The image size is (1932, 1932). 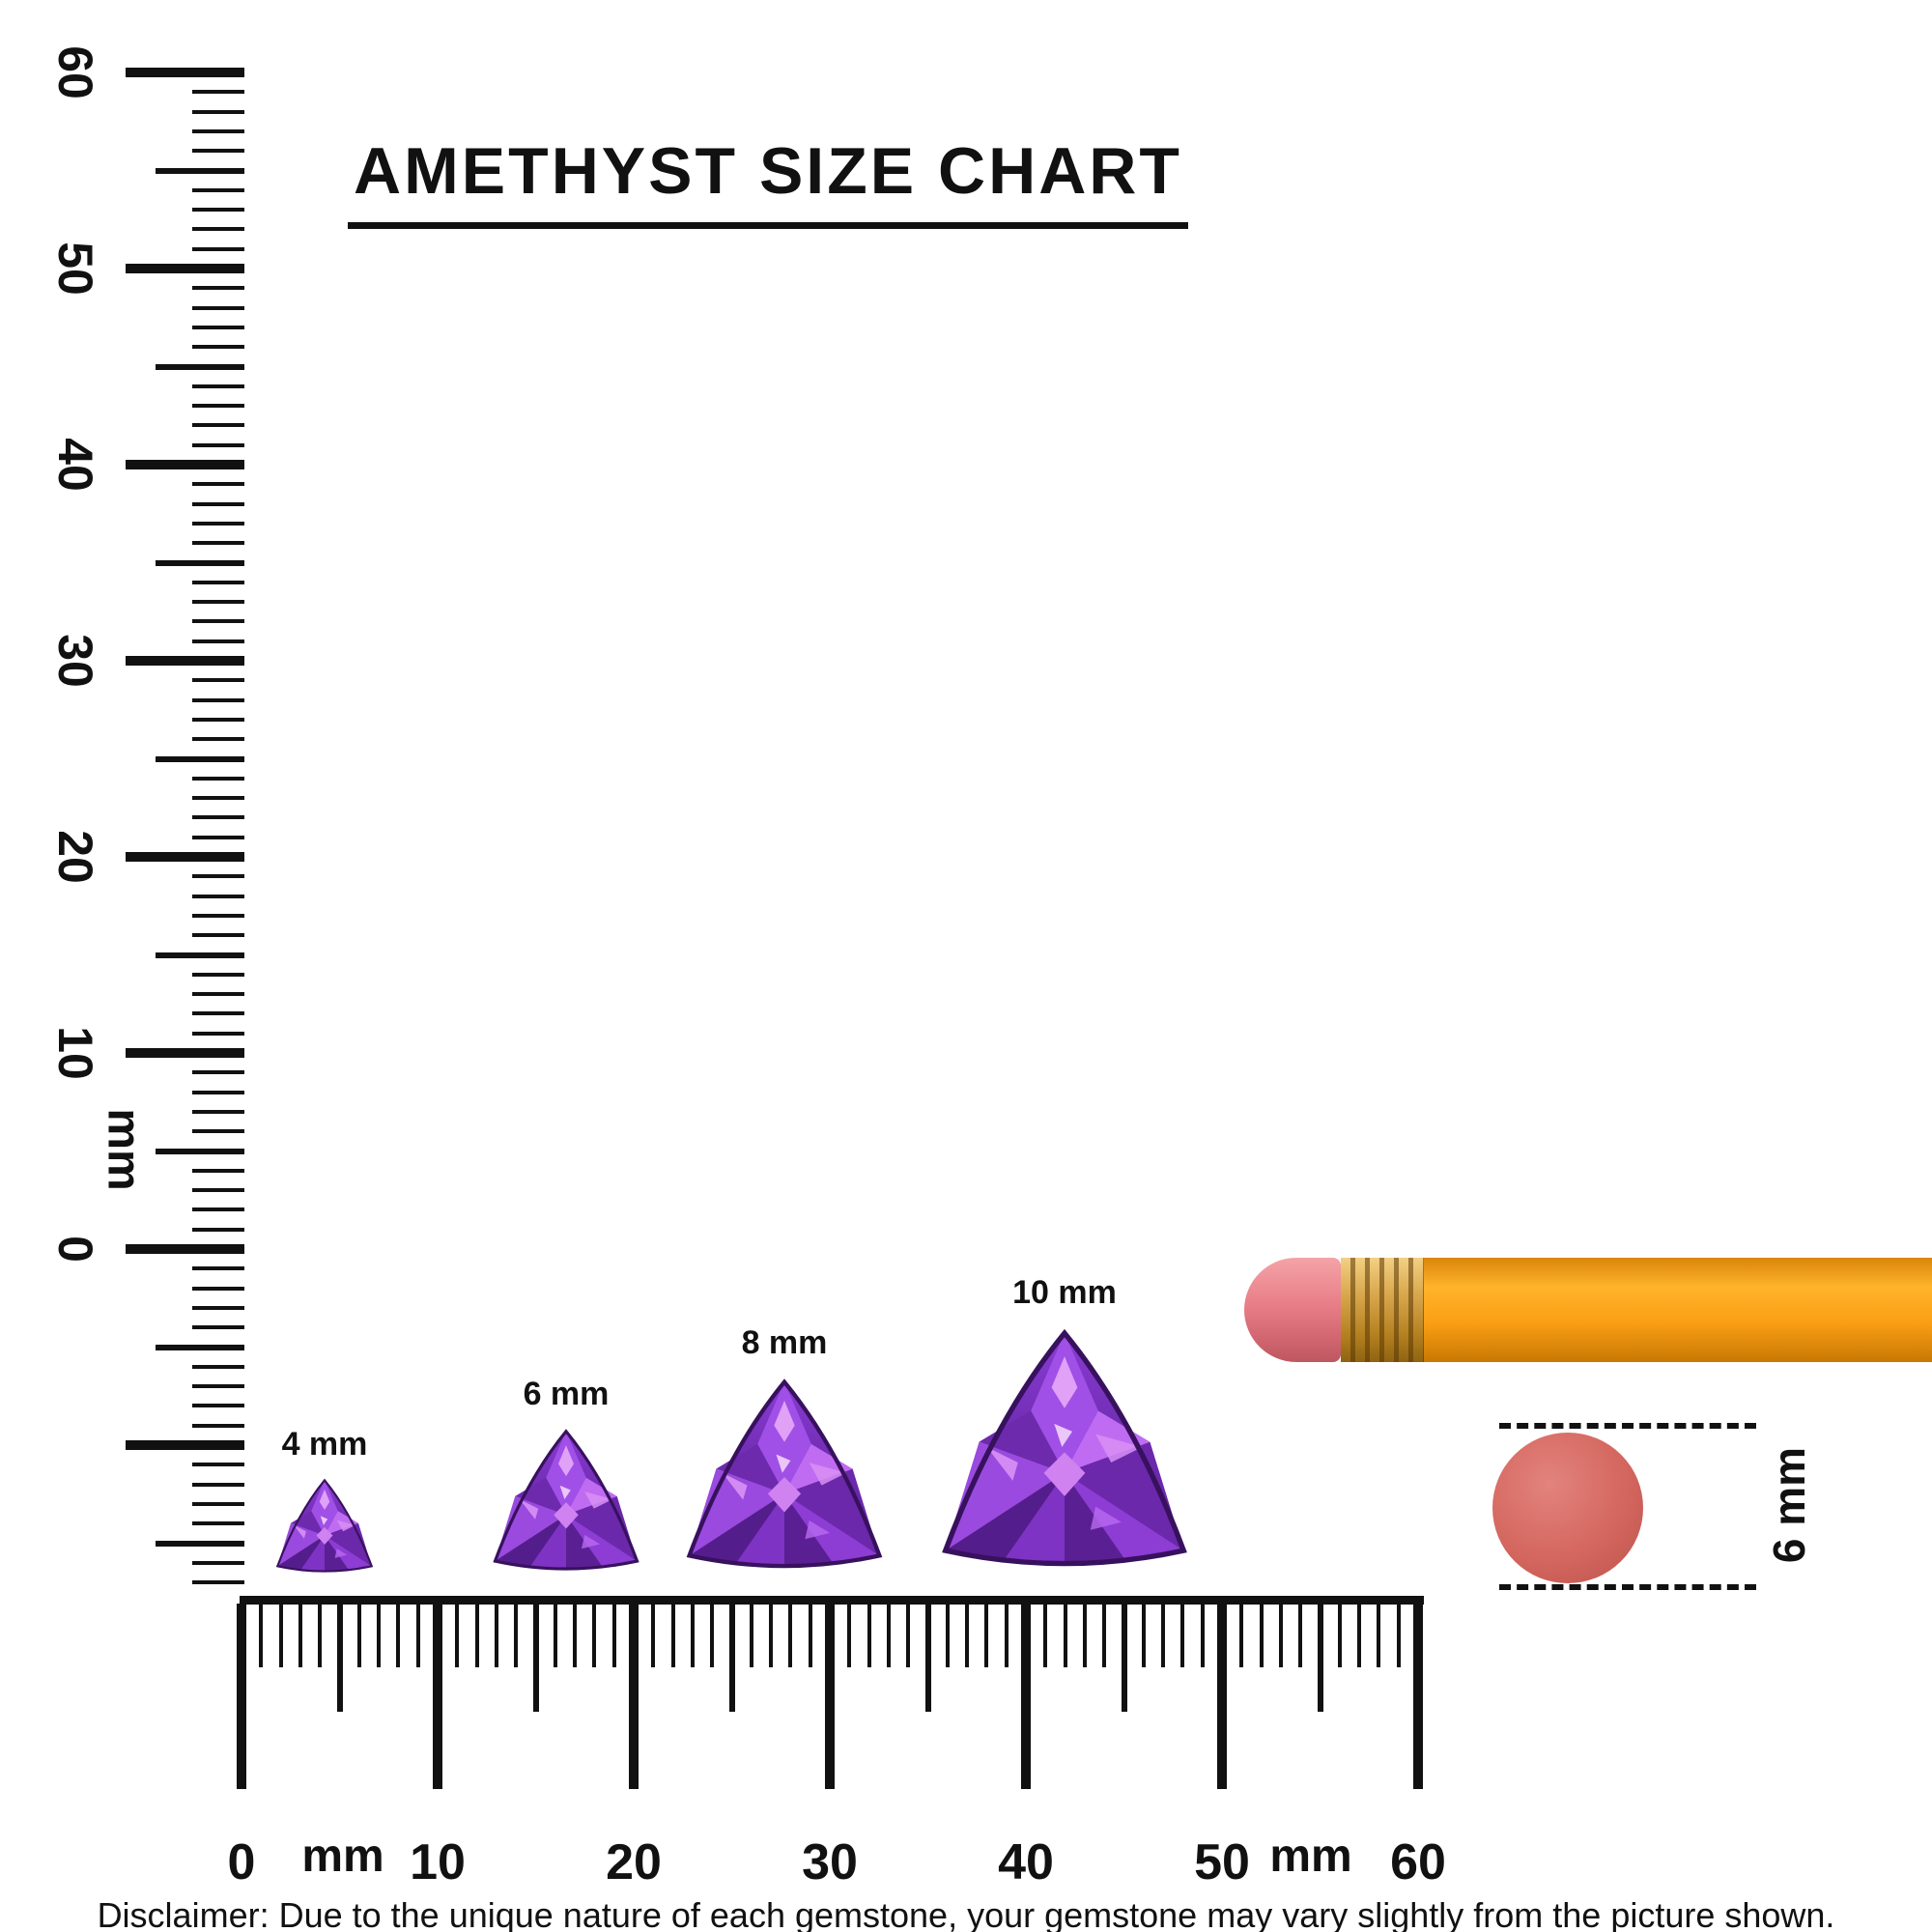 I want to click on pencil-ferrule-icon, so click(x=1382, y=1310).